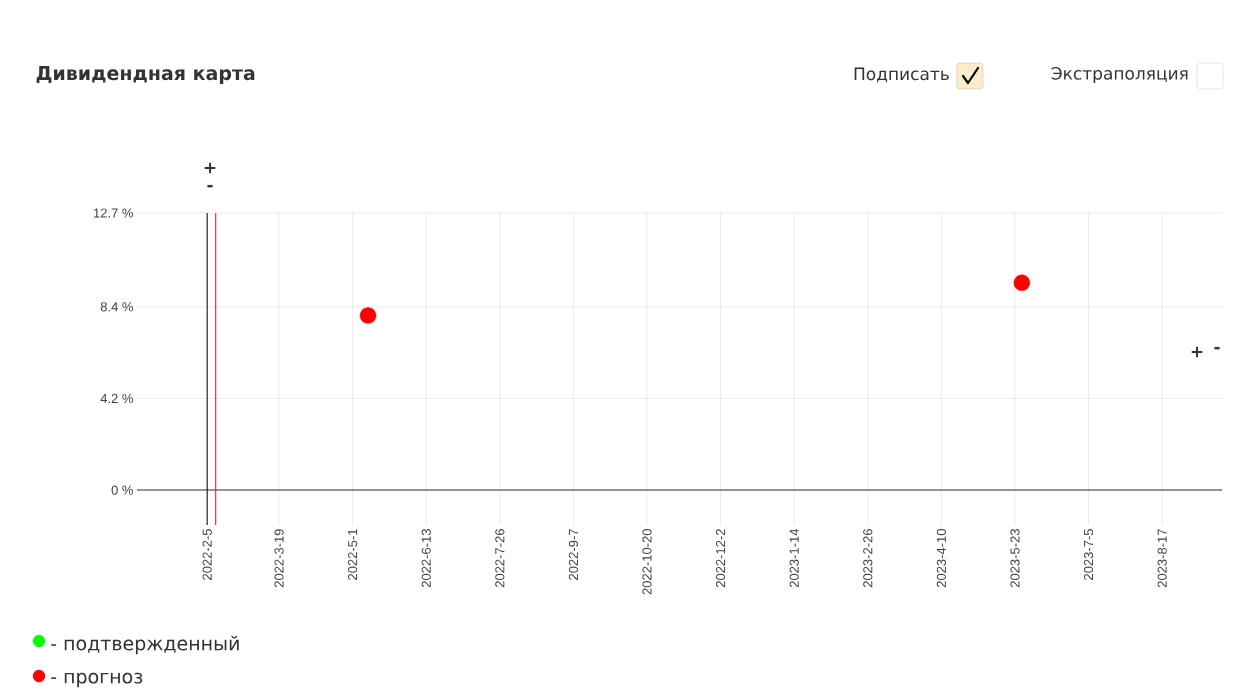 Image resolution: width=1238 pixels, height=693 pixels. Describe the element at coordinates (794, 558) in the screenshot. I see `x-tick-label: 2023-1-14` at that location.